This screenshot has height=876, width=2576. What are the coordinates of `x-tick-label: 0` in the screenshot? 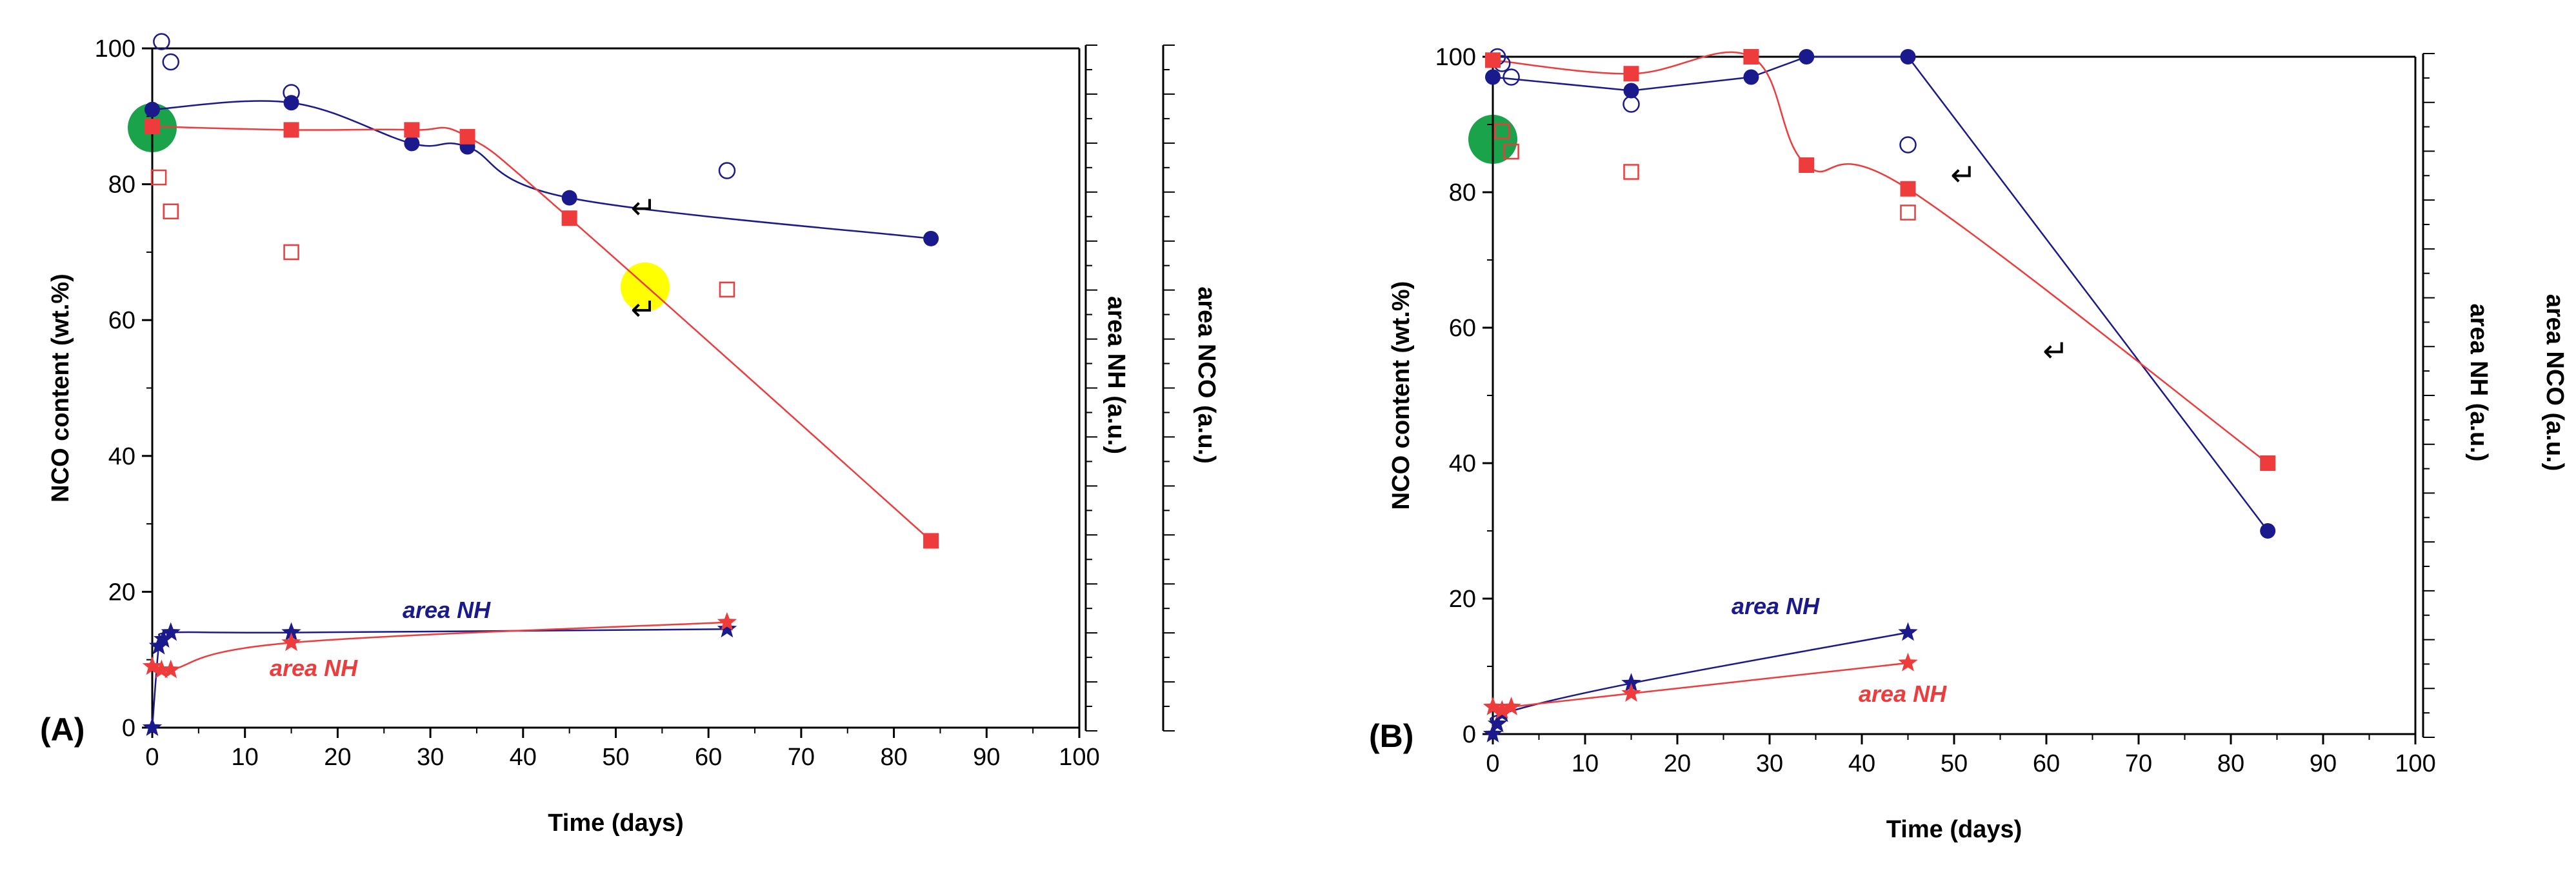 It's located at (1492, 764).